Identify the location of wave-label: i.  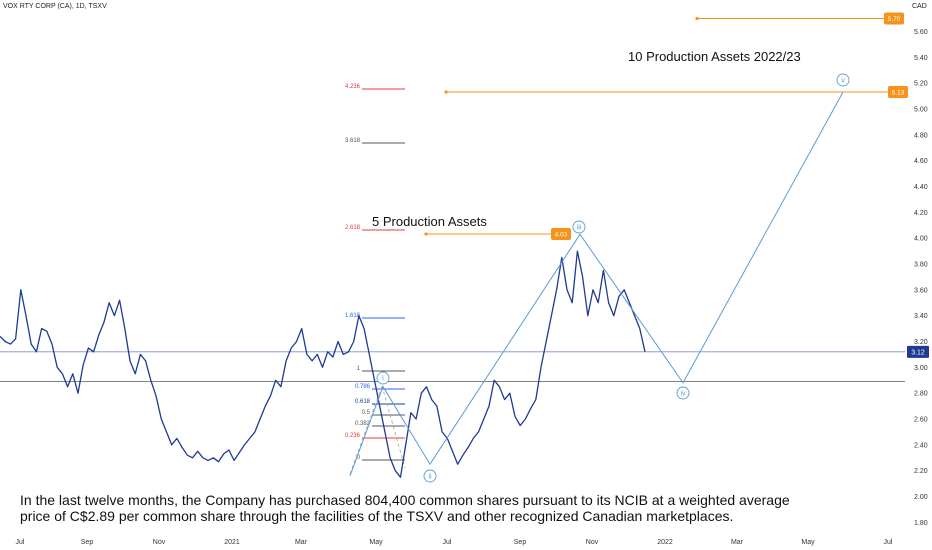
(383, 379).